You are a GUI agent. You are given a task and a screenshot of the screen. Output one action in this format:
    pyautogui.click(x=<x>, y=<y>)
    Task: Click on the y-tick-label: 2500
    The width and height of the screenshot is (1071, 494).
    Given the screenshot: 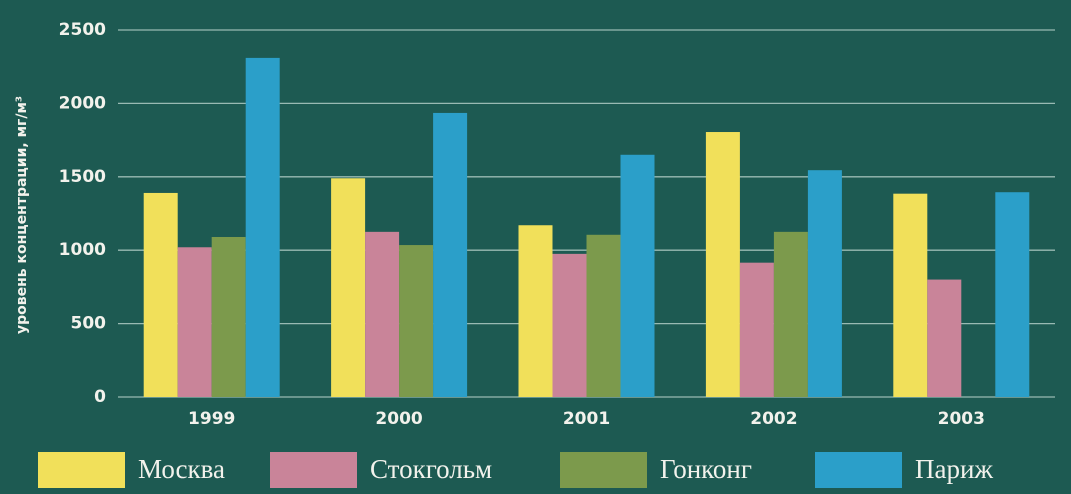 What is the action you would take?
    pyautogui.click(x=82, y=30)
    